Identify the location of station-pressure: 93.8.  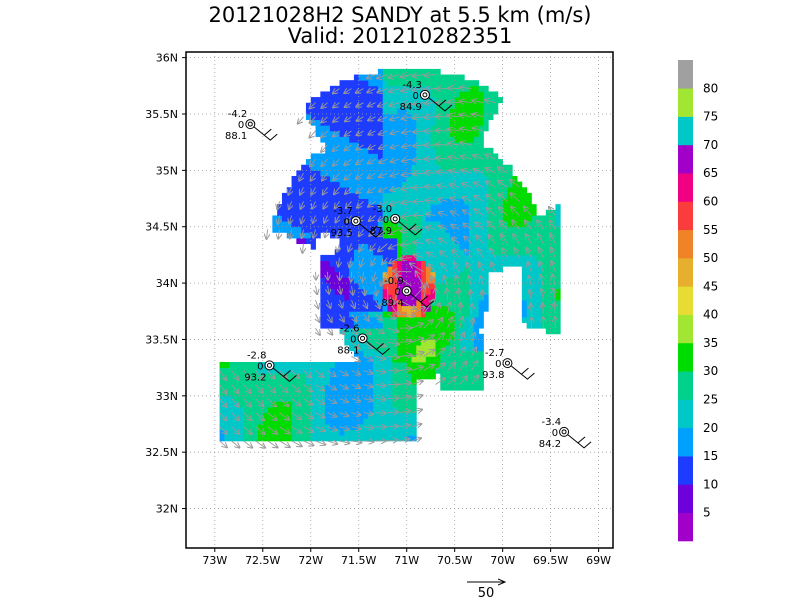
(493, 375).